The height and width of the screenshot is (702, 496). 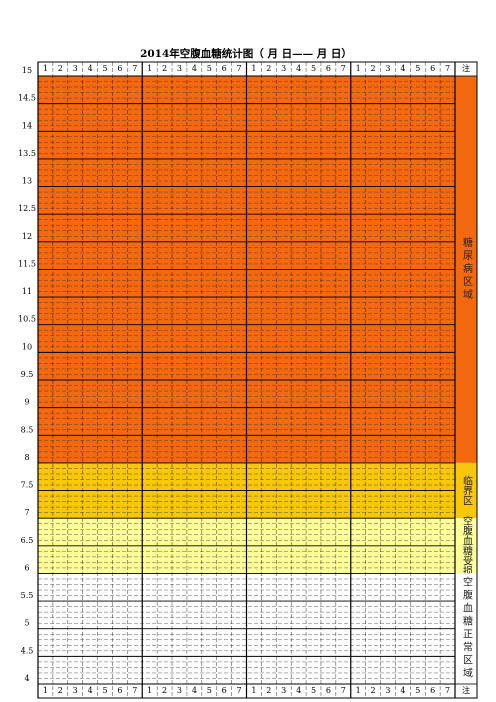 What do you see at coordinates (27, 429) in the screenshot?
I see `y-tick-label: 8.5` at bounding box center [27, 429].